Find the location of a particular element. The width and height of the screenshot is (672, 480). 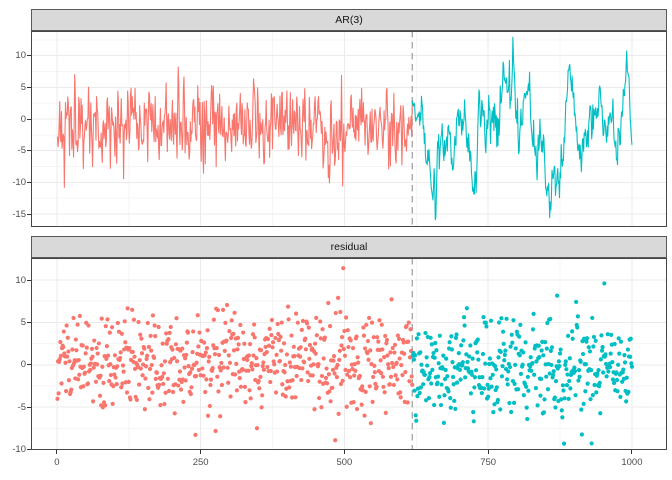

facet-strip-ar3: AR(3) is located at coordinates (349, 20).